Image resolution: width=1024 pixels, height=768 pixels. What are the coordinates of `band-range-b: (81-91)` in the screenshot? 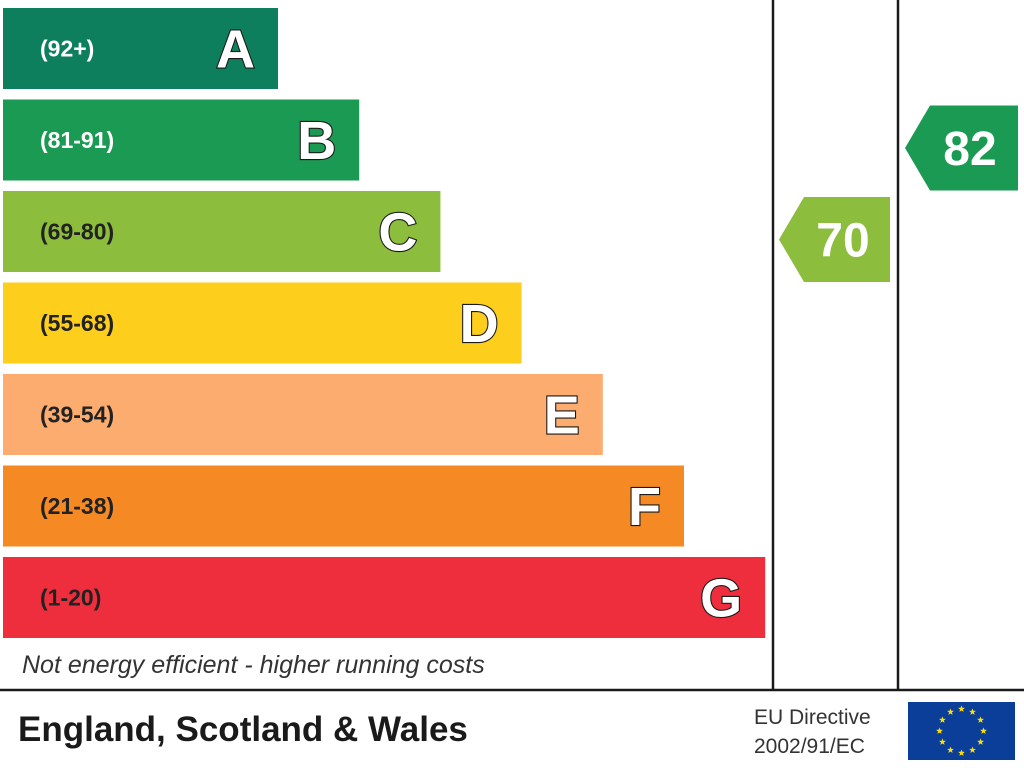 It's located at (77, 140).